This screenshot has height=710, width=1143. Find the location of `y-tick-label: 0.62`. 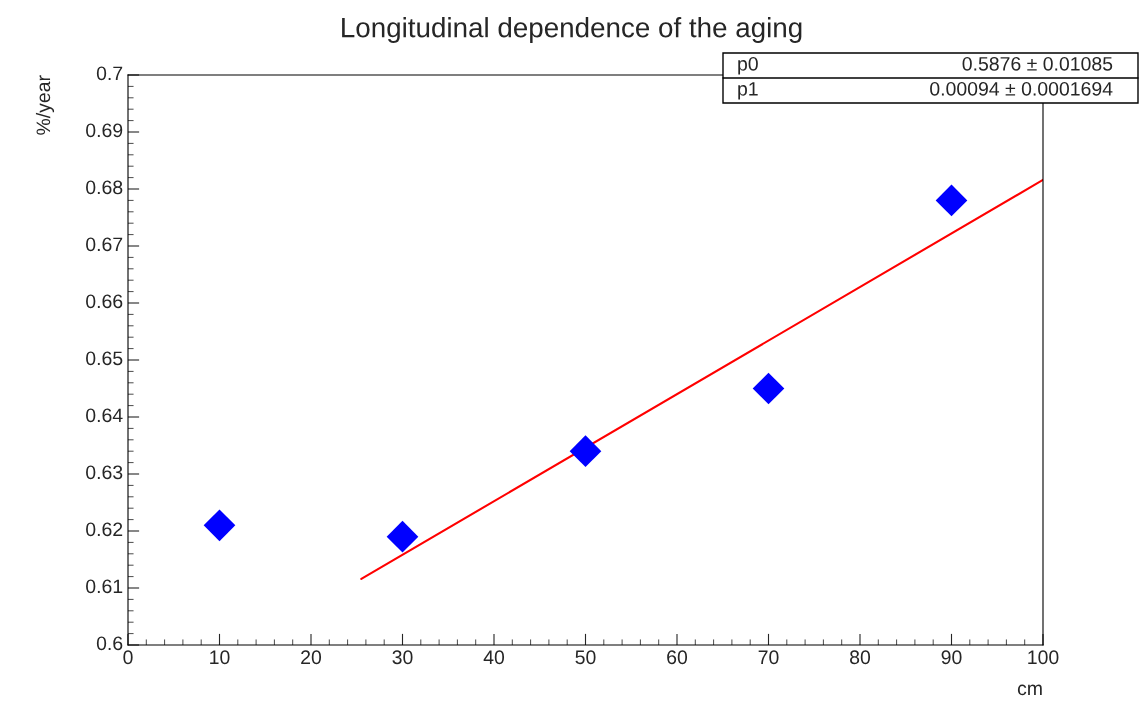

y-tick-label: 0.62 is located at coordinates (104, 529).